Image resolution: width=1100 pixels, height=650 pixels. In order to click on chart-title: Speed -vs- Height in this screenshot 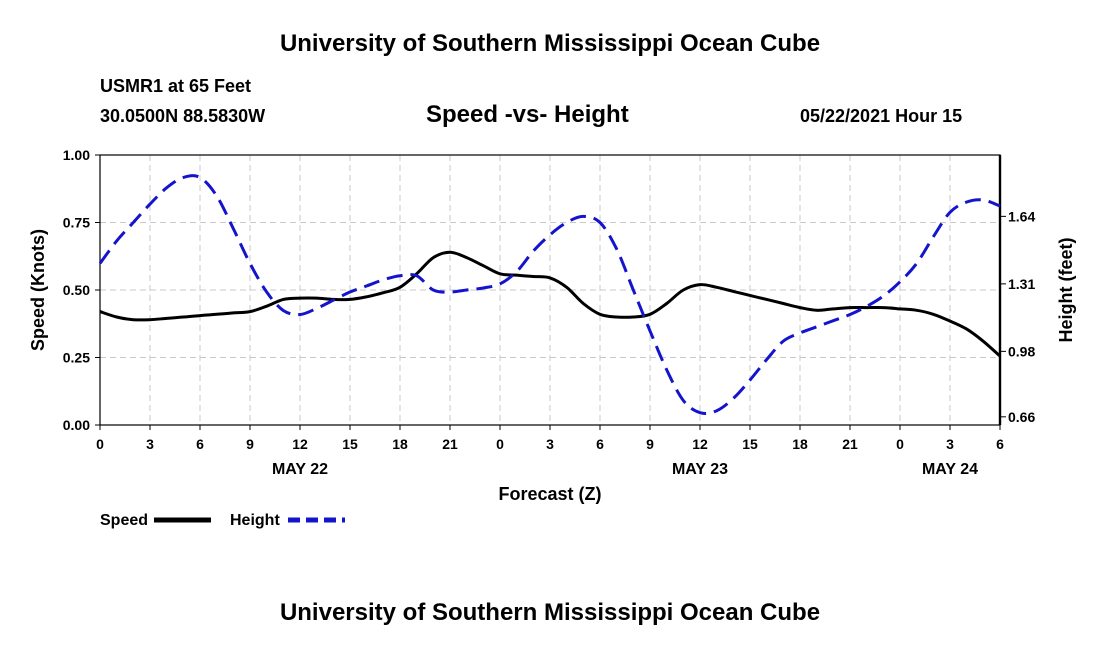, I will do `click(527, 114)`.